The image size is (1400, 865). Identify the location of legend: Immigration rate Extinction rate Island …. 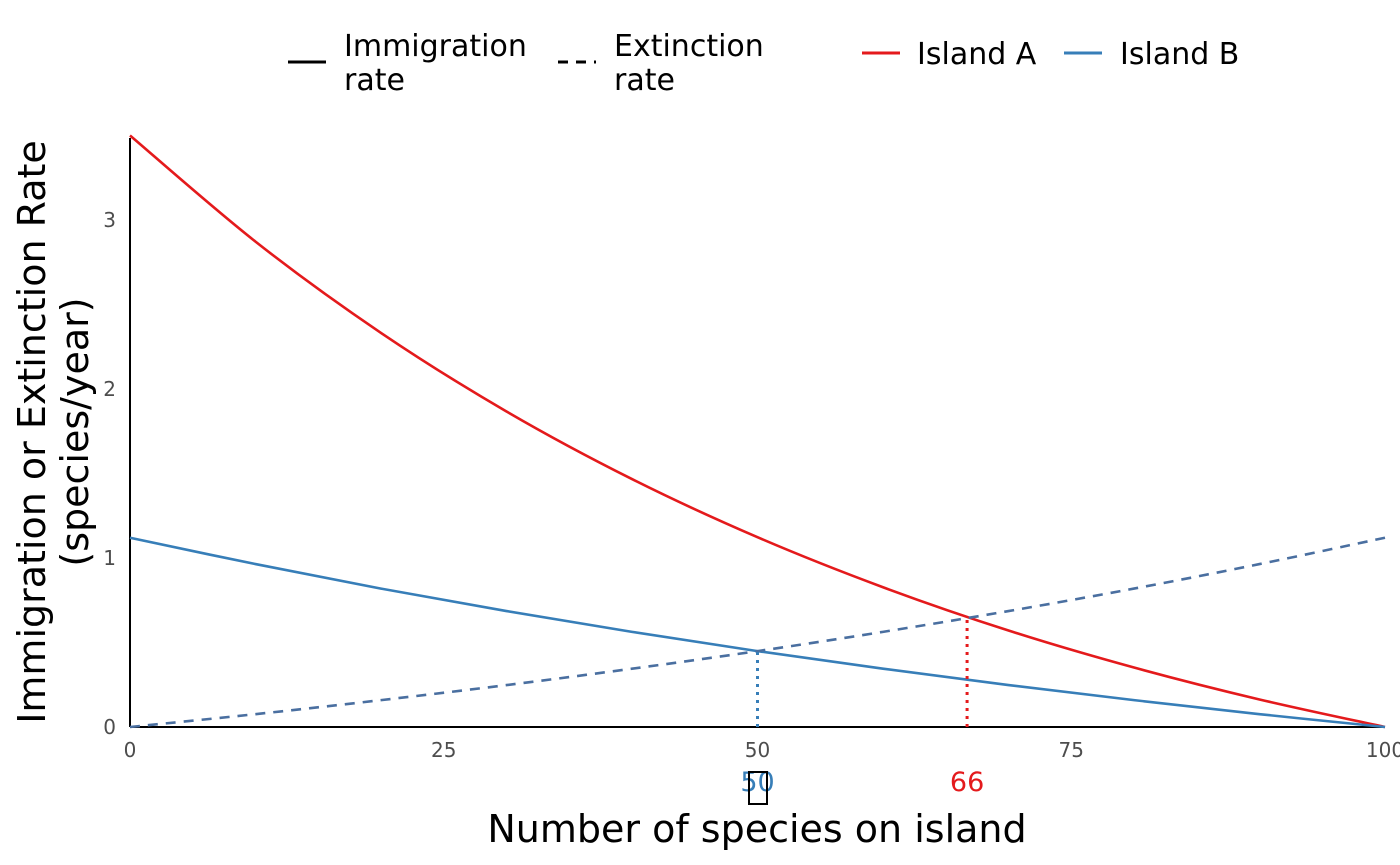
(763, 63).